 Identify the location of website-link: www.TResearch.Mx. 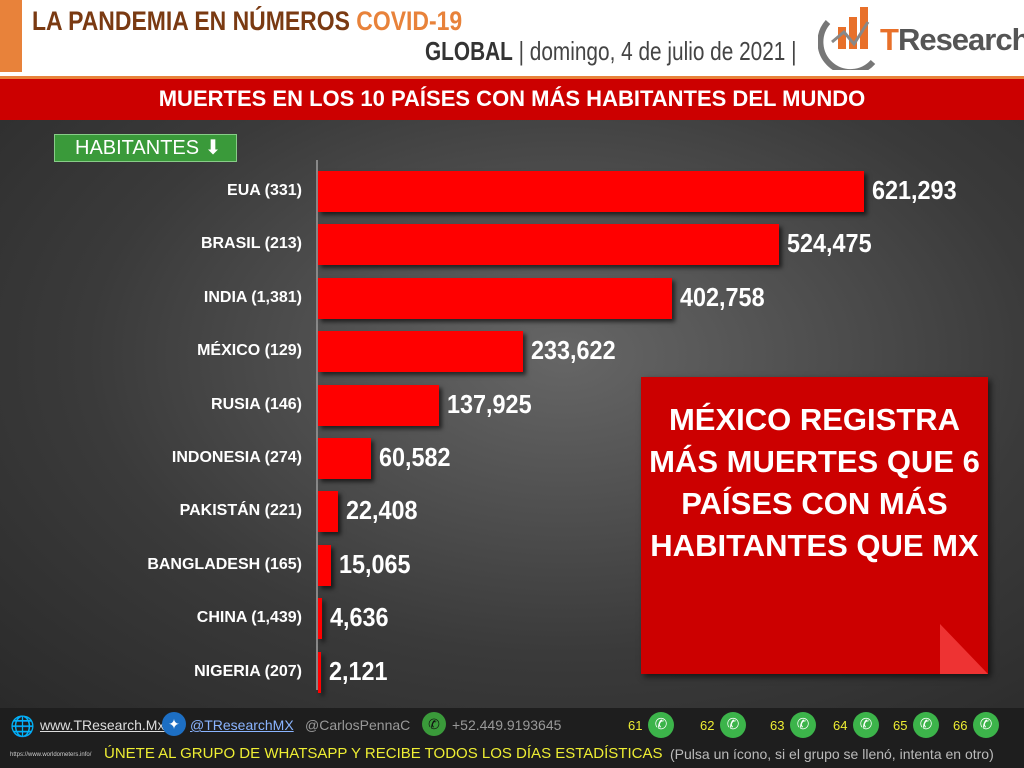
(102, 725).